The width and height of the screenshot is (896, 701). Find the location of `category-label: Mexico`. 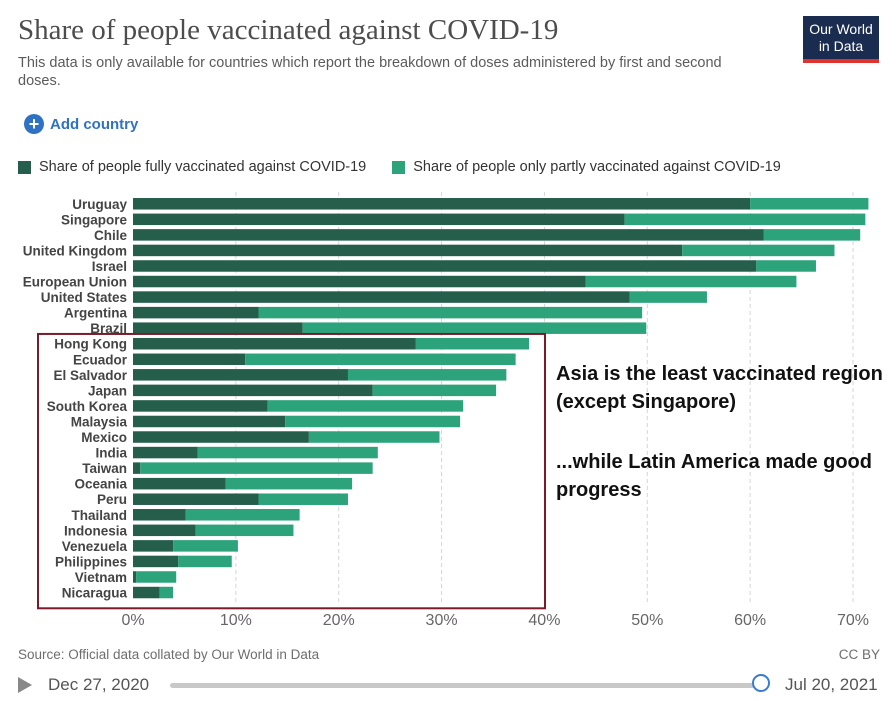

category-label: Mexico is located at coordinates (104, 437).